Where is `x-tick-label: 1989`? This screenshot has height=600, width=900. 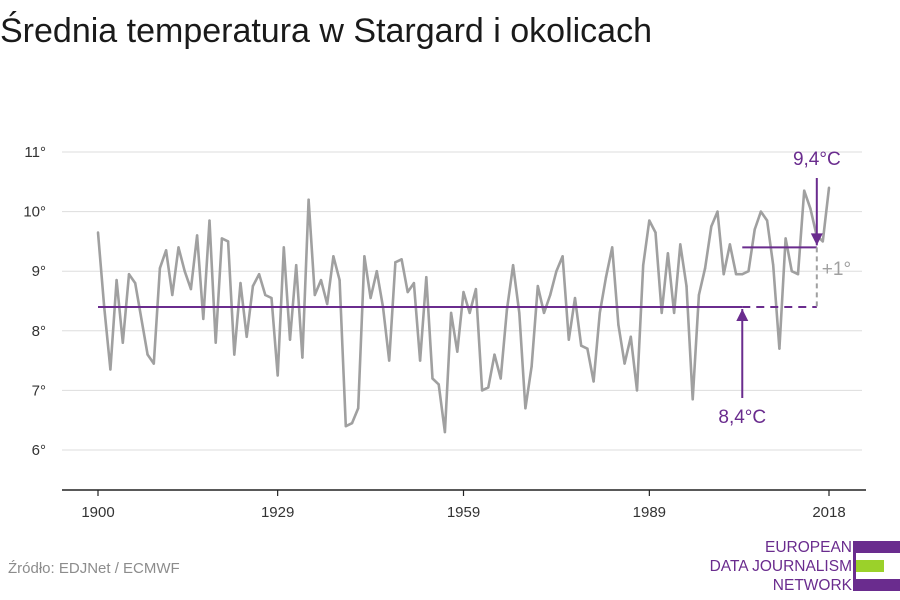
x-tick-label: 1989 is located at coordinates (649, 512).